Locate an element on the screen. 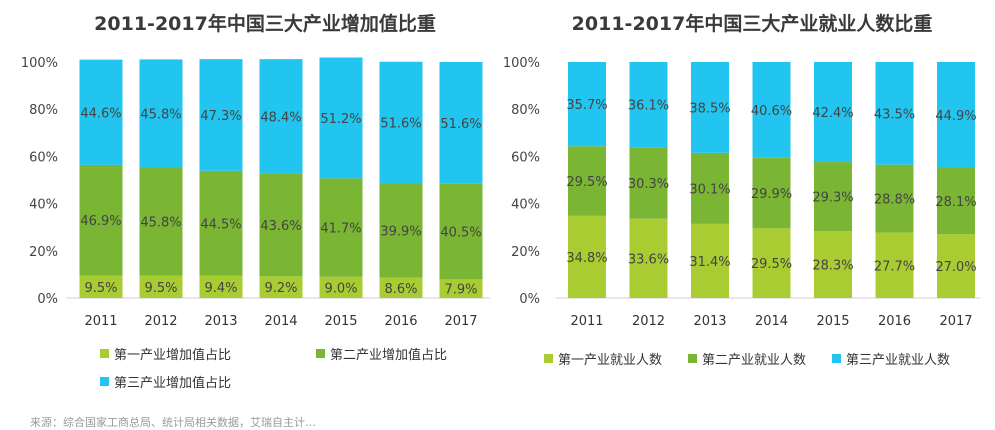 The width and height of the screenshot is (995, 430). x-tick-label: 2015 is located at coordinates (832, 321).